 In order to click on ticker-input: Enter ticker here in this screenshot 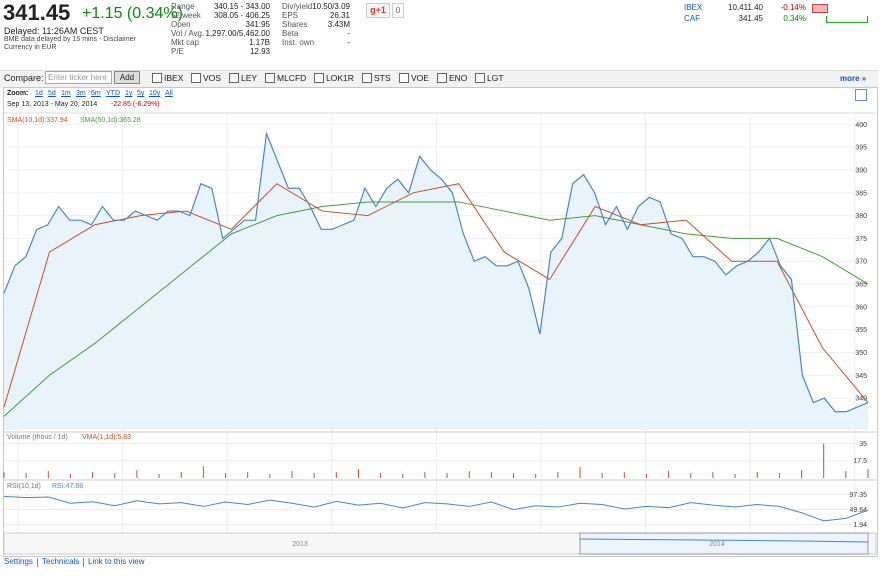, I will do `click(78, 77)`.